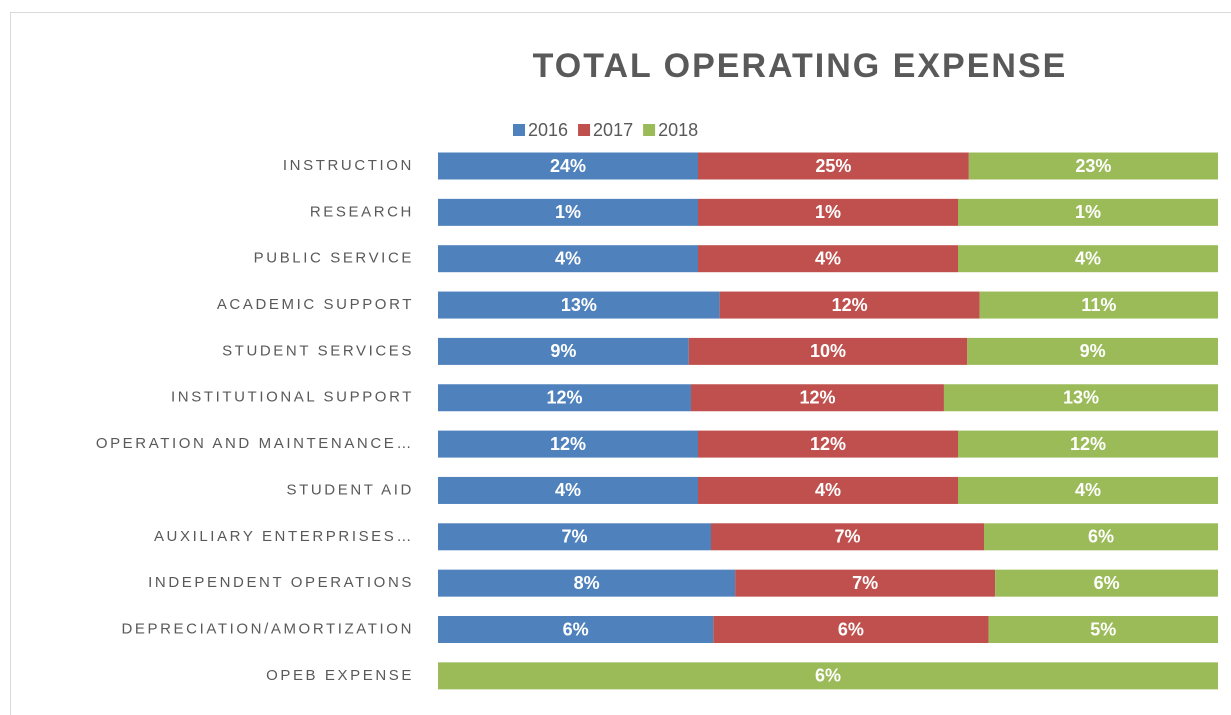  Describe the element at coordinates (281, 582) in the screenshot. I see `y-tick-label: INDEPENDENT OPERATIONS` at that location.